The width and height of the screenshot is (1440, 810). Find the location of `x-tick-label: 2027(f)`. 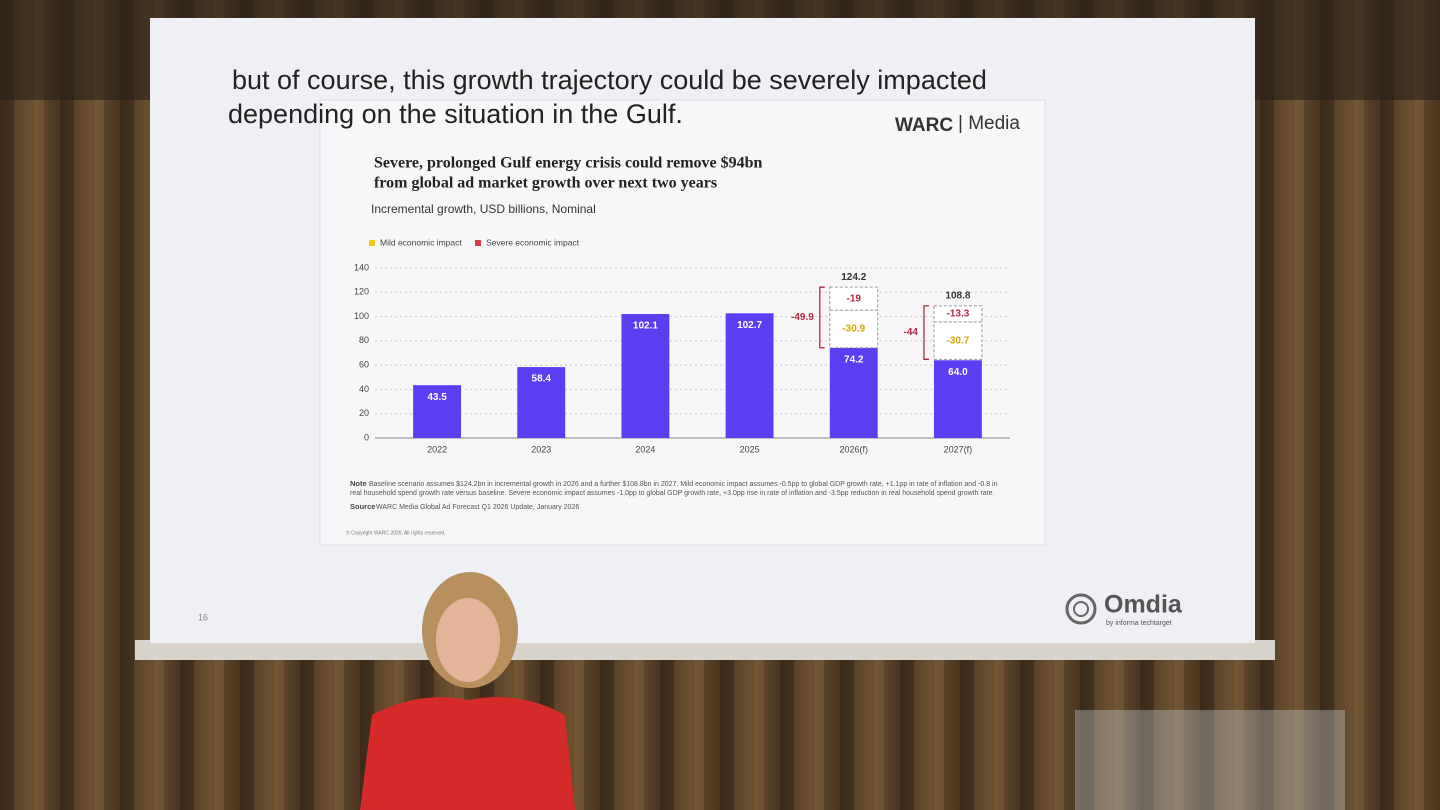

x-tick-label: 2027(f) is located at coordinates (958, 449).